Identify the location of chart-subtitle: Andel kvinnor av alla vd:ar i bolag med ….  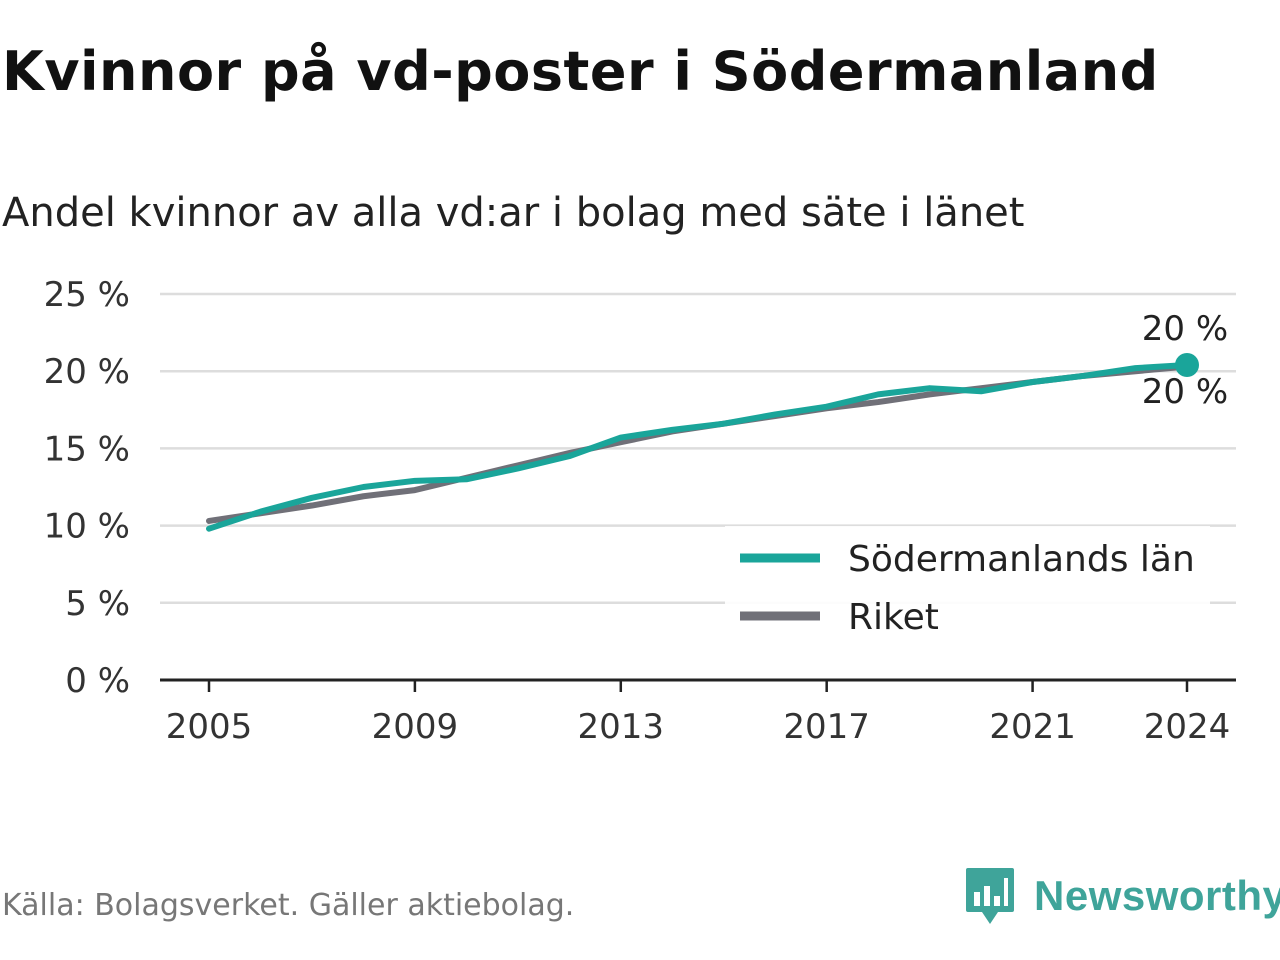
(513, 213).